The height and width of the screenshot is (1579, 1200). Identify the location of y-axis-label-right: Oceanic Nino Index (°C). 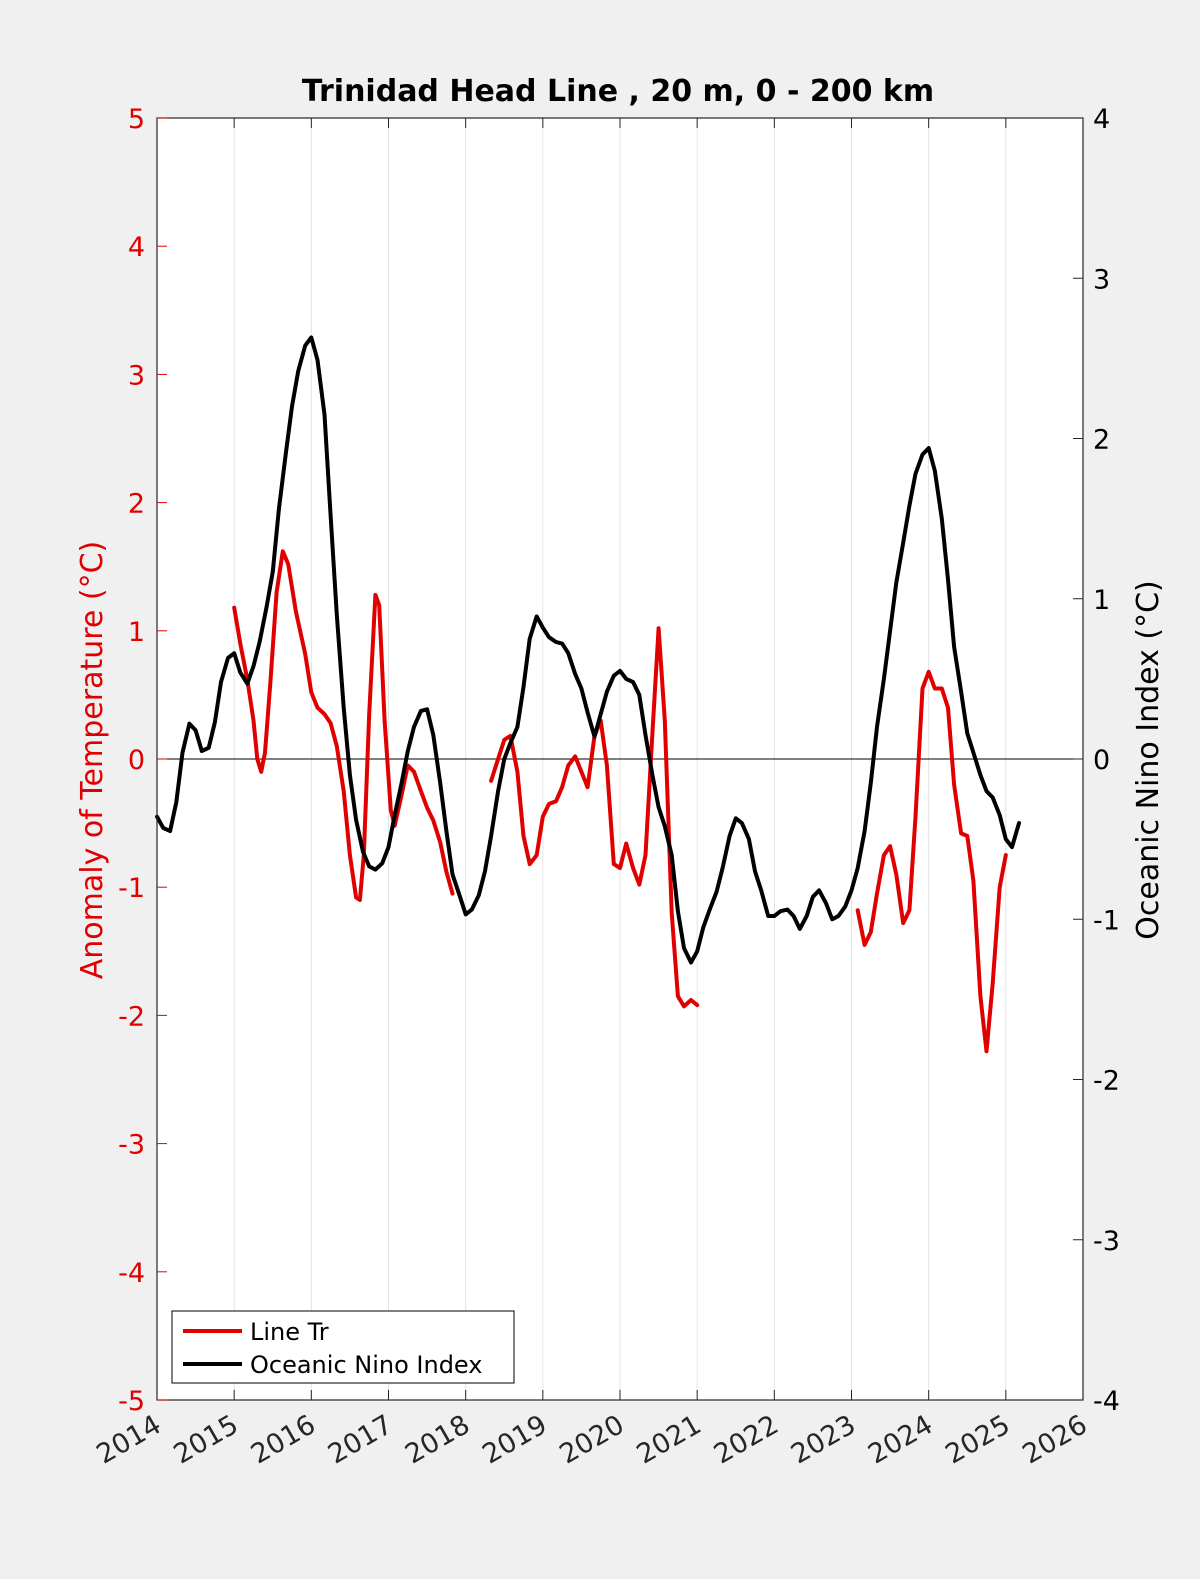
(1148, 760).